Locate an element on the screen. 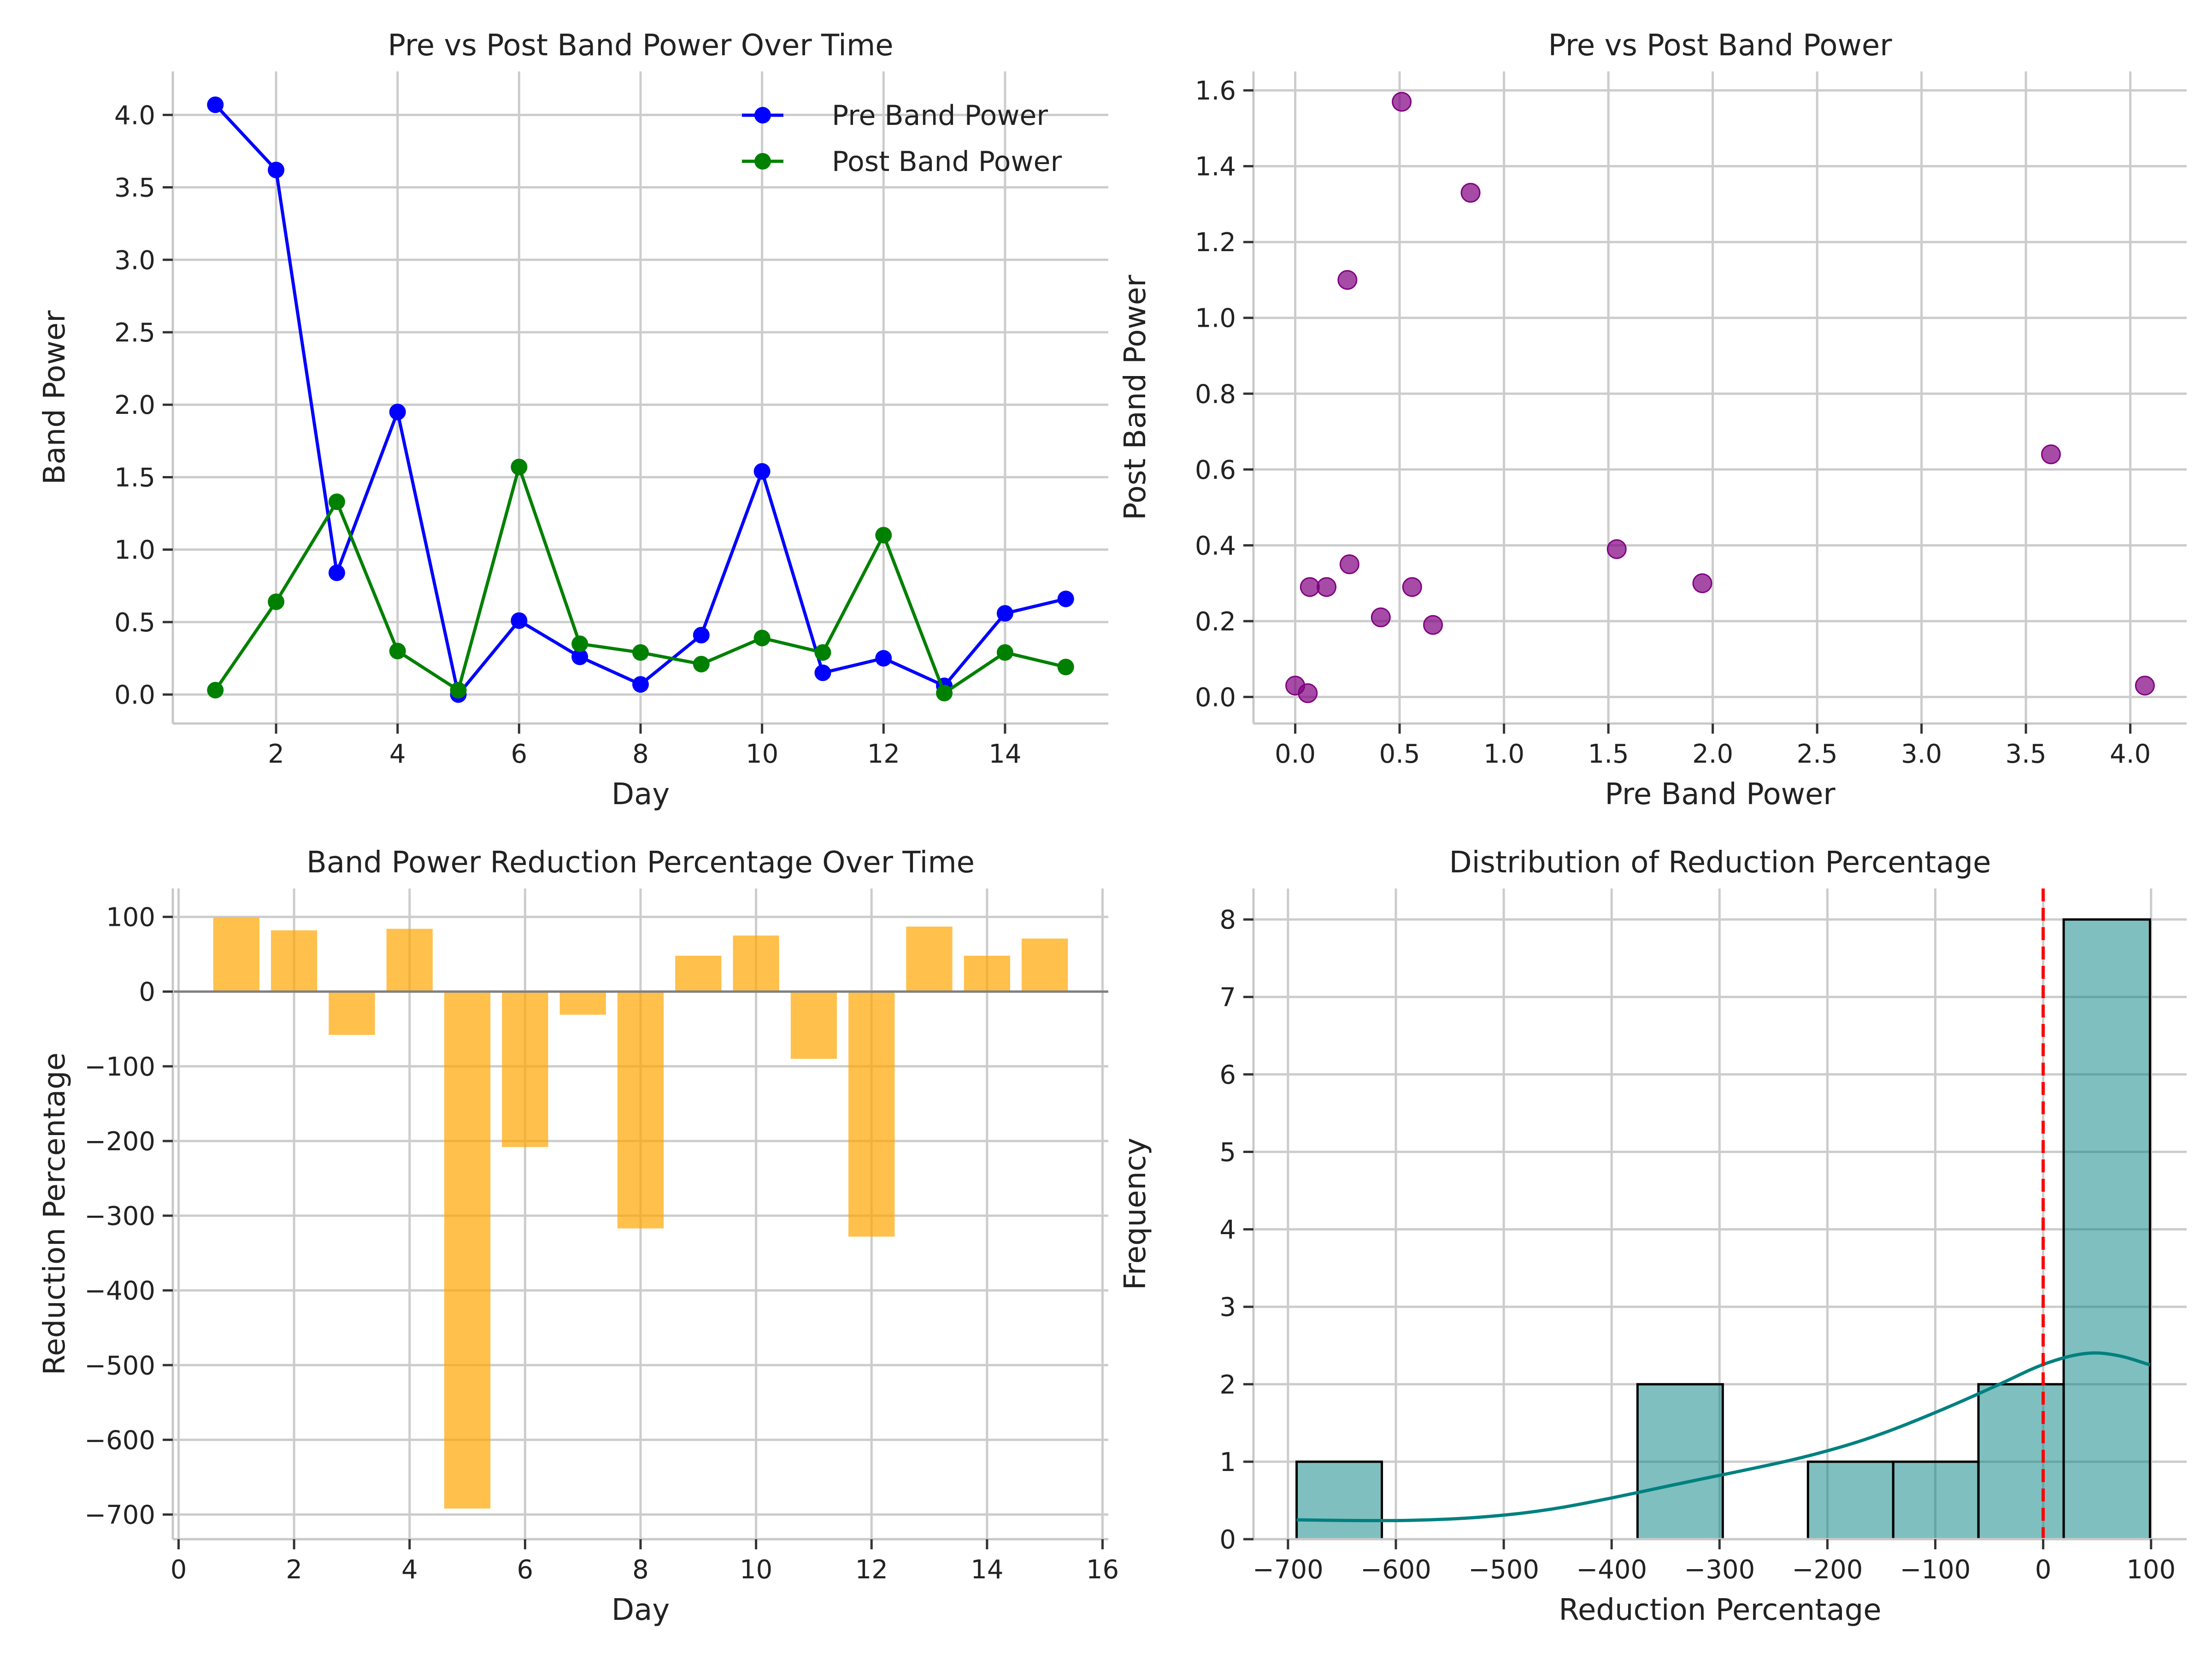 The height and width of the screenshot is (1659, 2212). bar-chart-x-tick-label: 0 is located at coordinates (179, 1570).